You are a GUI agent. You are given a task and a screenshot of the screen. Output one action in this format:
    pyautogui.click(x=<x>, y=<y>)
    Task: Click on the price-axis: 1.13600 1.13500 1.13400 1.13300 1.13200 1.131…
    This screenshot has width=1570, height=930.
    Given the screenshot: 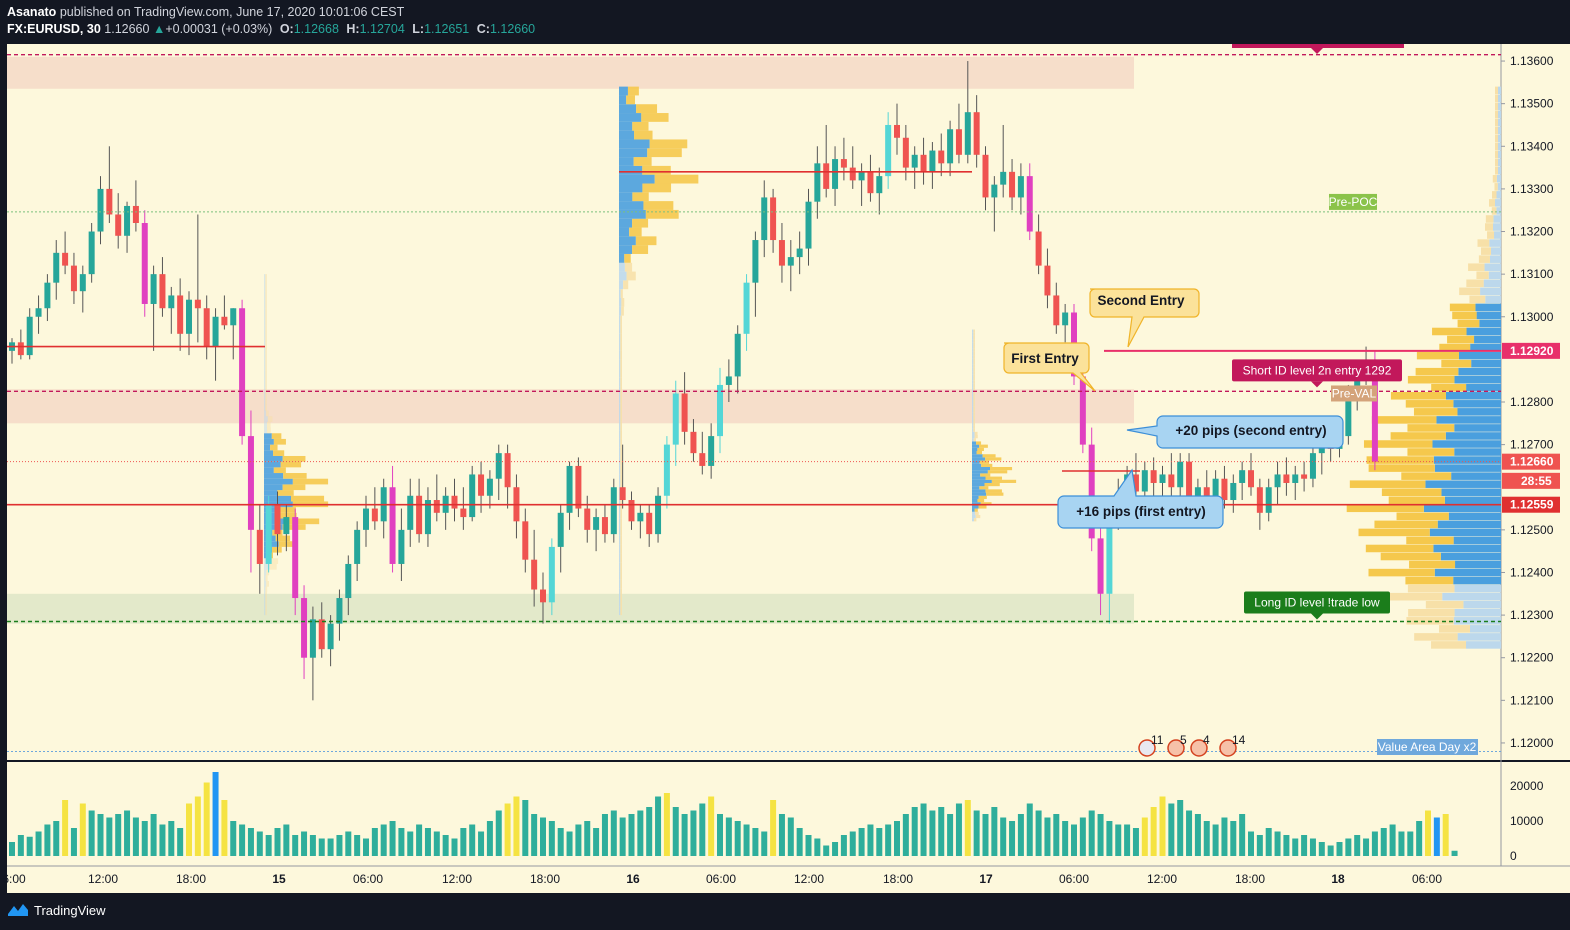 What is the action you would take?
    pyautogui.click(x=1530, y=402)
    